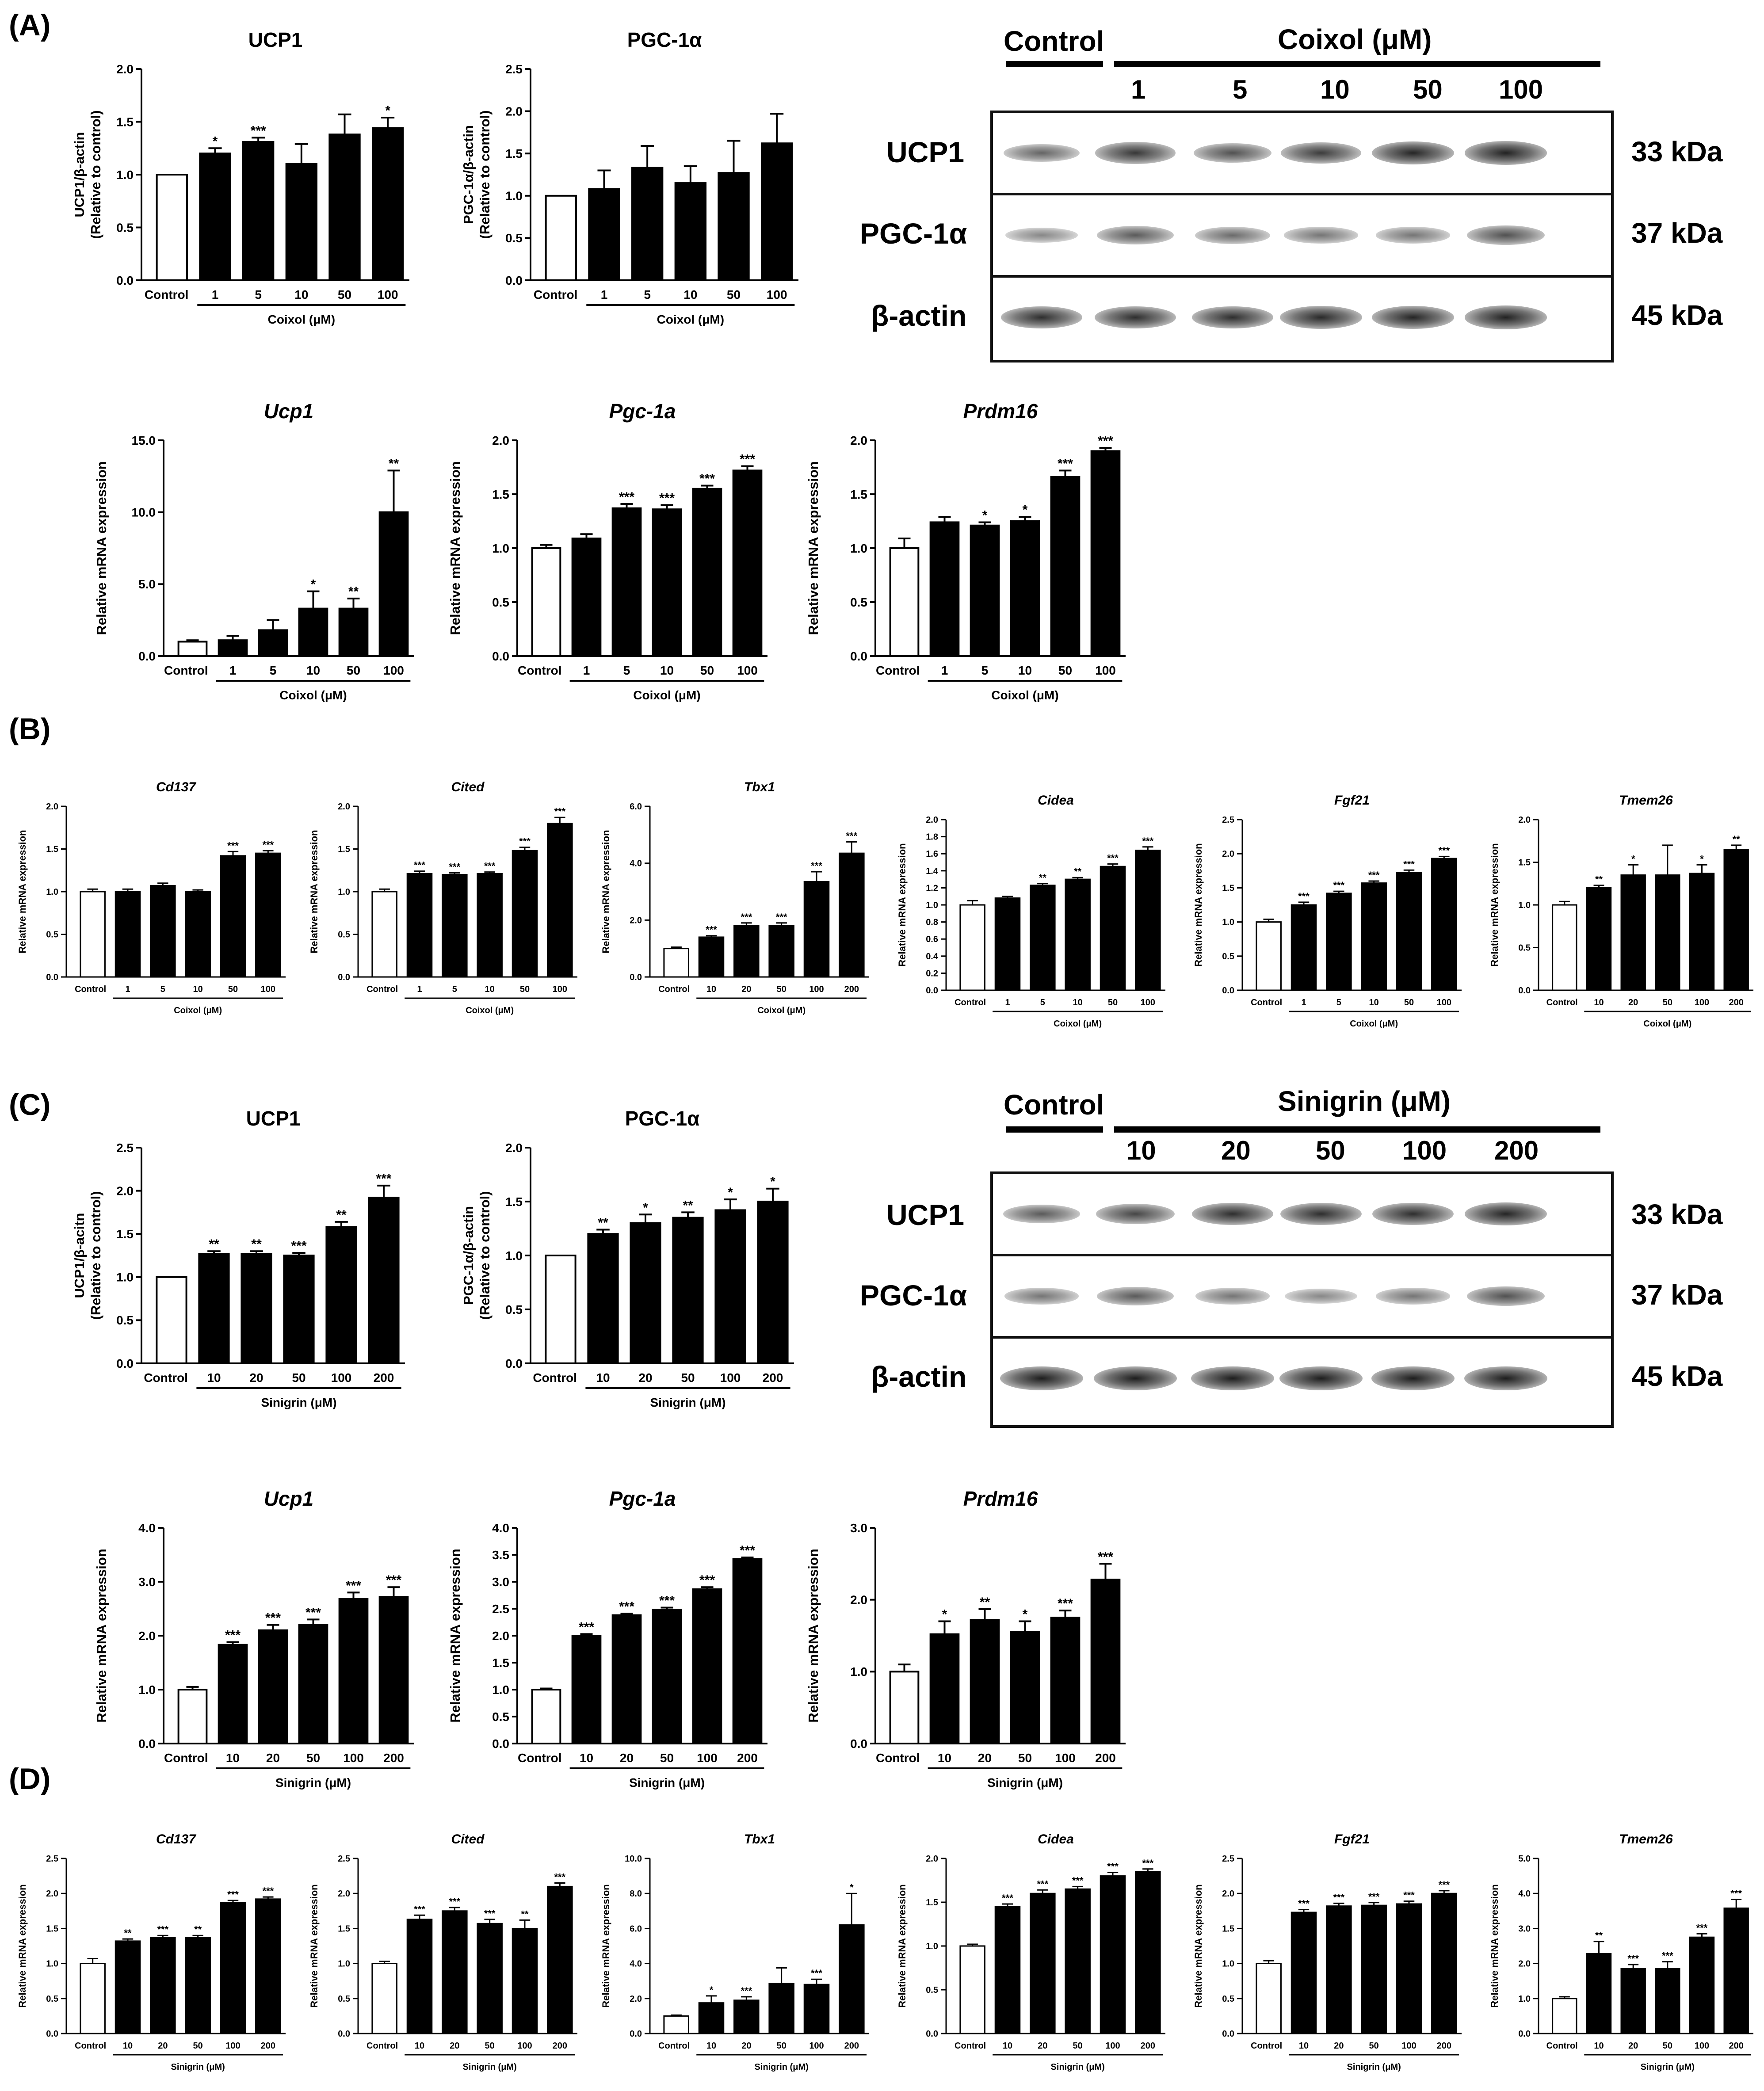 The height and width of the screenshot is (2091, 1764). Describe the element at coordinates (925, 1214) in the screenshot. I see `blot-protein-label: UCP1` at that location.